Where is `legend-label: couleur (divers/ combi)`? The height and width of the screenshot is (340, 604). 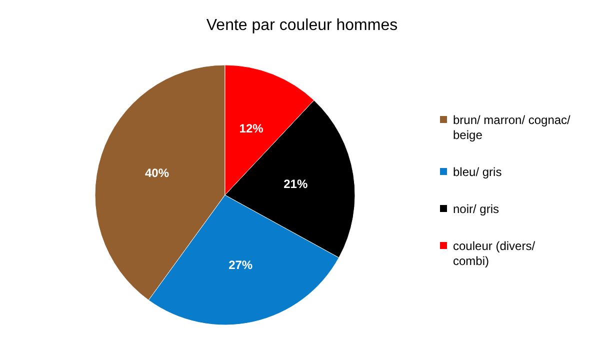 legend-label: couleur (divers/ combi) is located at coordinates (494, 253).